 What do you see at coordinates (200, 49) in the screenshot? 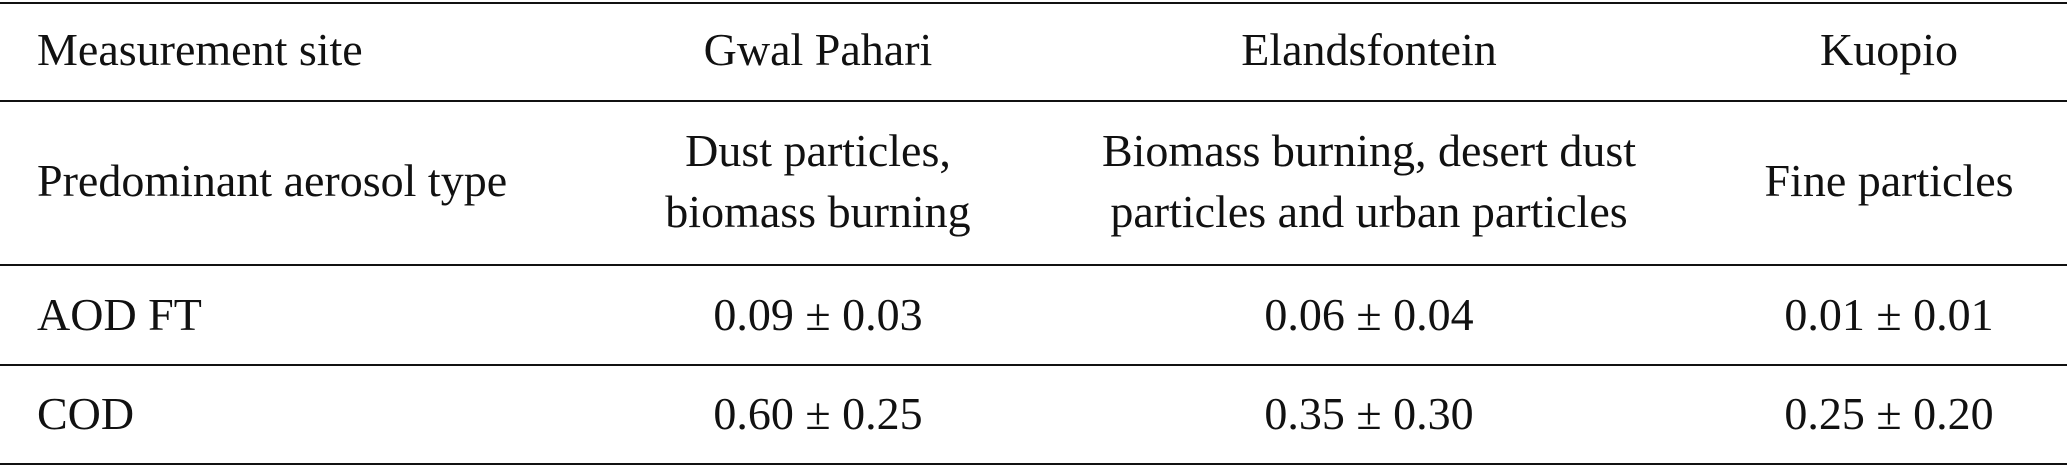
I see `header-cell: Measurement site` at bounding box center [200, 49].